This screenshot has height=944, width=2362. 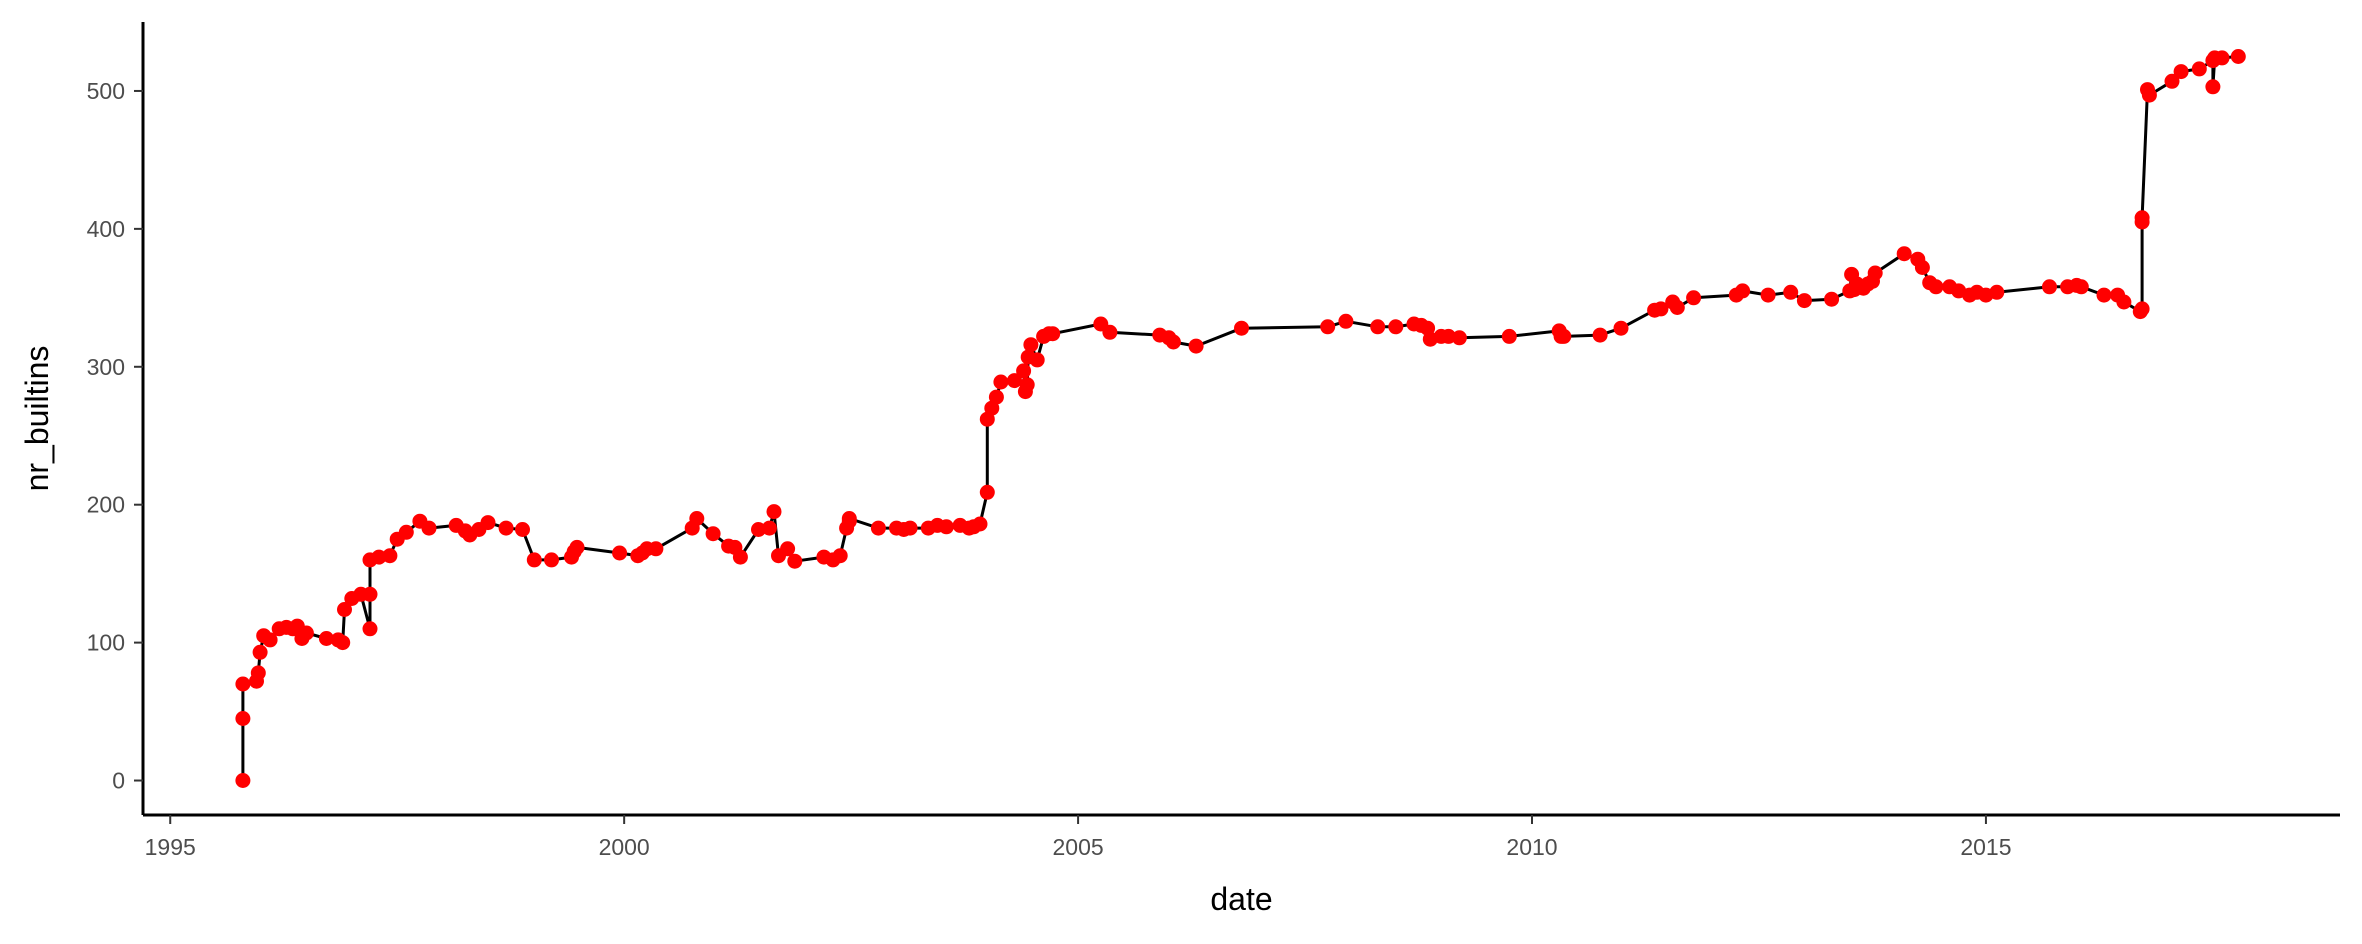 What do you see at coordinates (106, 505) in the screenshot?
I see `y-tick-label: 200` at bounding box center [106, 505].